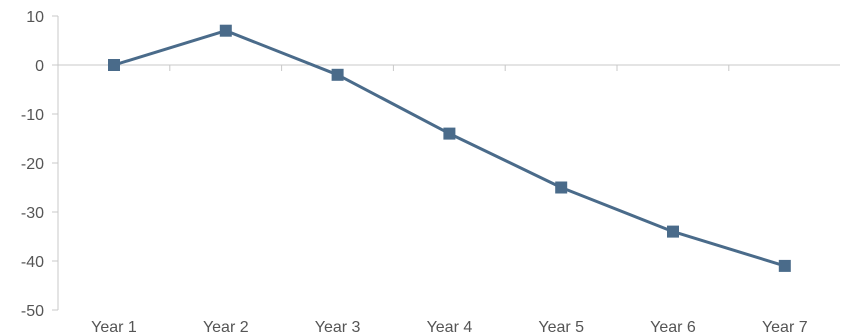 The image size is (844, 336). Describe the element at coordinates (114, 327) in the screenshot. I see `x-tick-label: Year 1` at that location.